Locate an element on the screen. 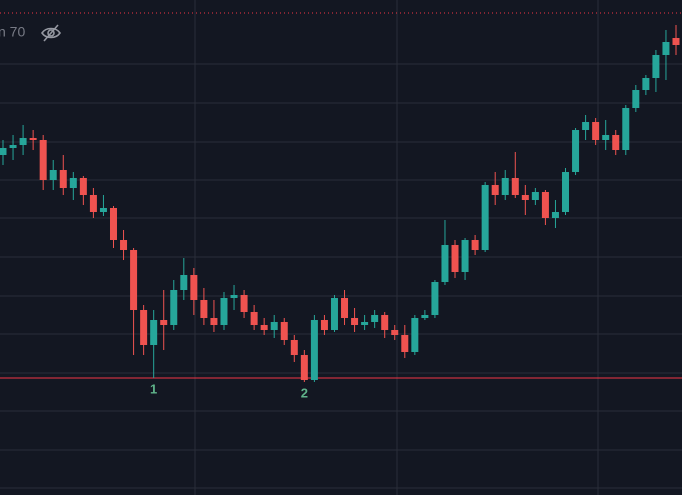 The height and width of the screenshot is (495, 682). annotation: 1 is located at coordinates (153, 388).